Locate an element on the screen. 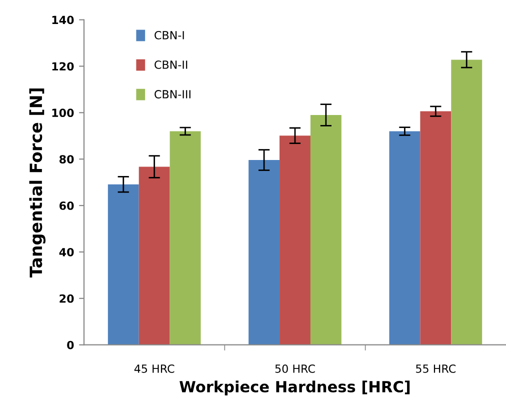 The height and width of the screenshot is (412, 506). legend-label: CBN-I is located at coordinates (169, 35).